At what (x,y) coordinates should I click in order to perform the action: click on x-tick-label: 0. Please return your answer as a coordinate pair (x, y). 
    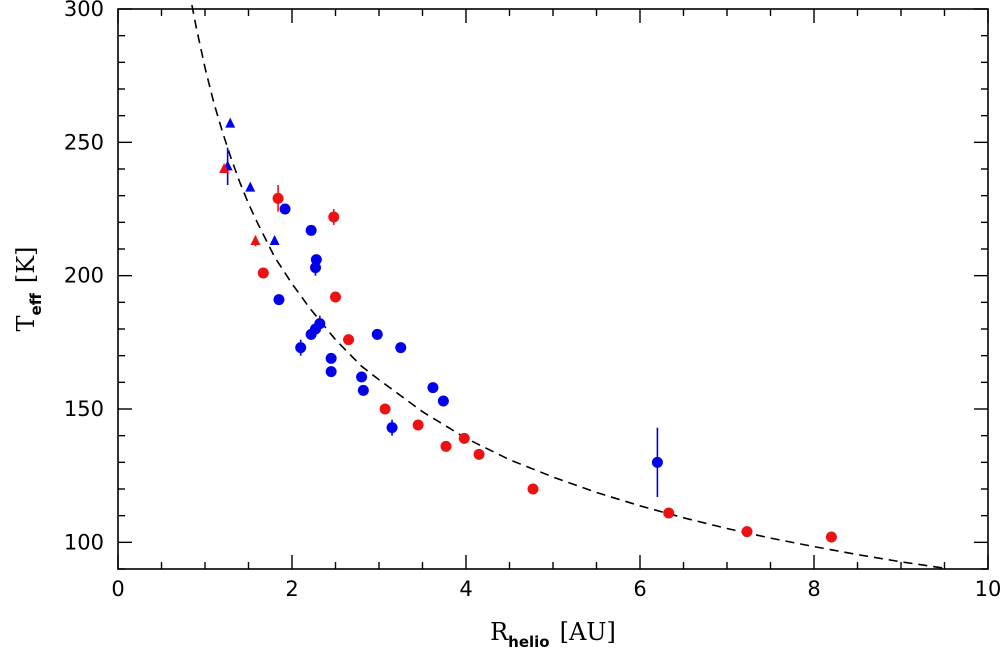
    Looking at the image, I should click on (117, 589).